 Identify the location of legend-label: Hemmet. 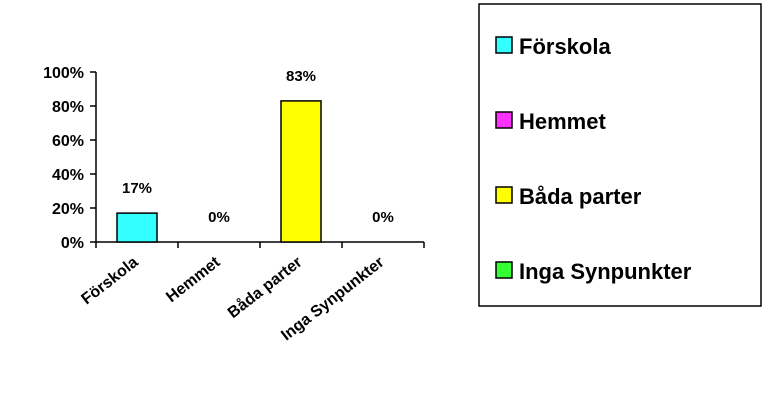
(562, 121).